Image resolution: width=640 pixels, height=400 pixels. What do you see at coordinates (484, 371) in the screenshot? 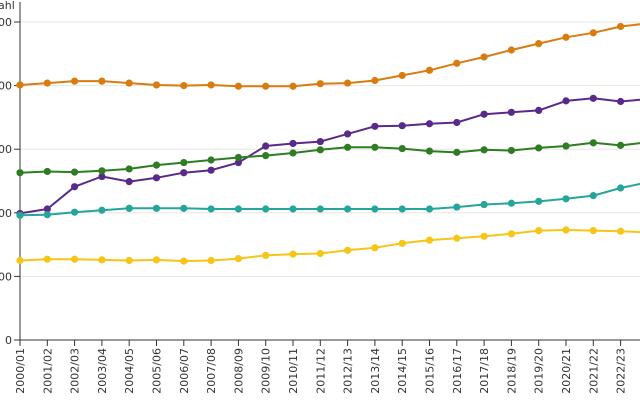
I see `x-tick-label: 2017/18` at bounding box center [484, 371].